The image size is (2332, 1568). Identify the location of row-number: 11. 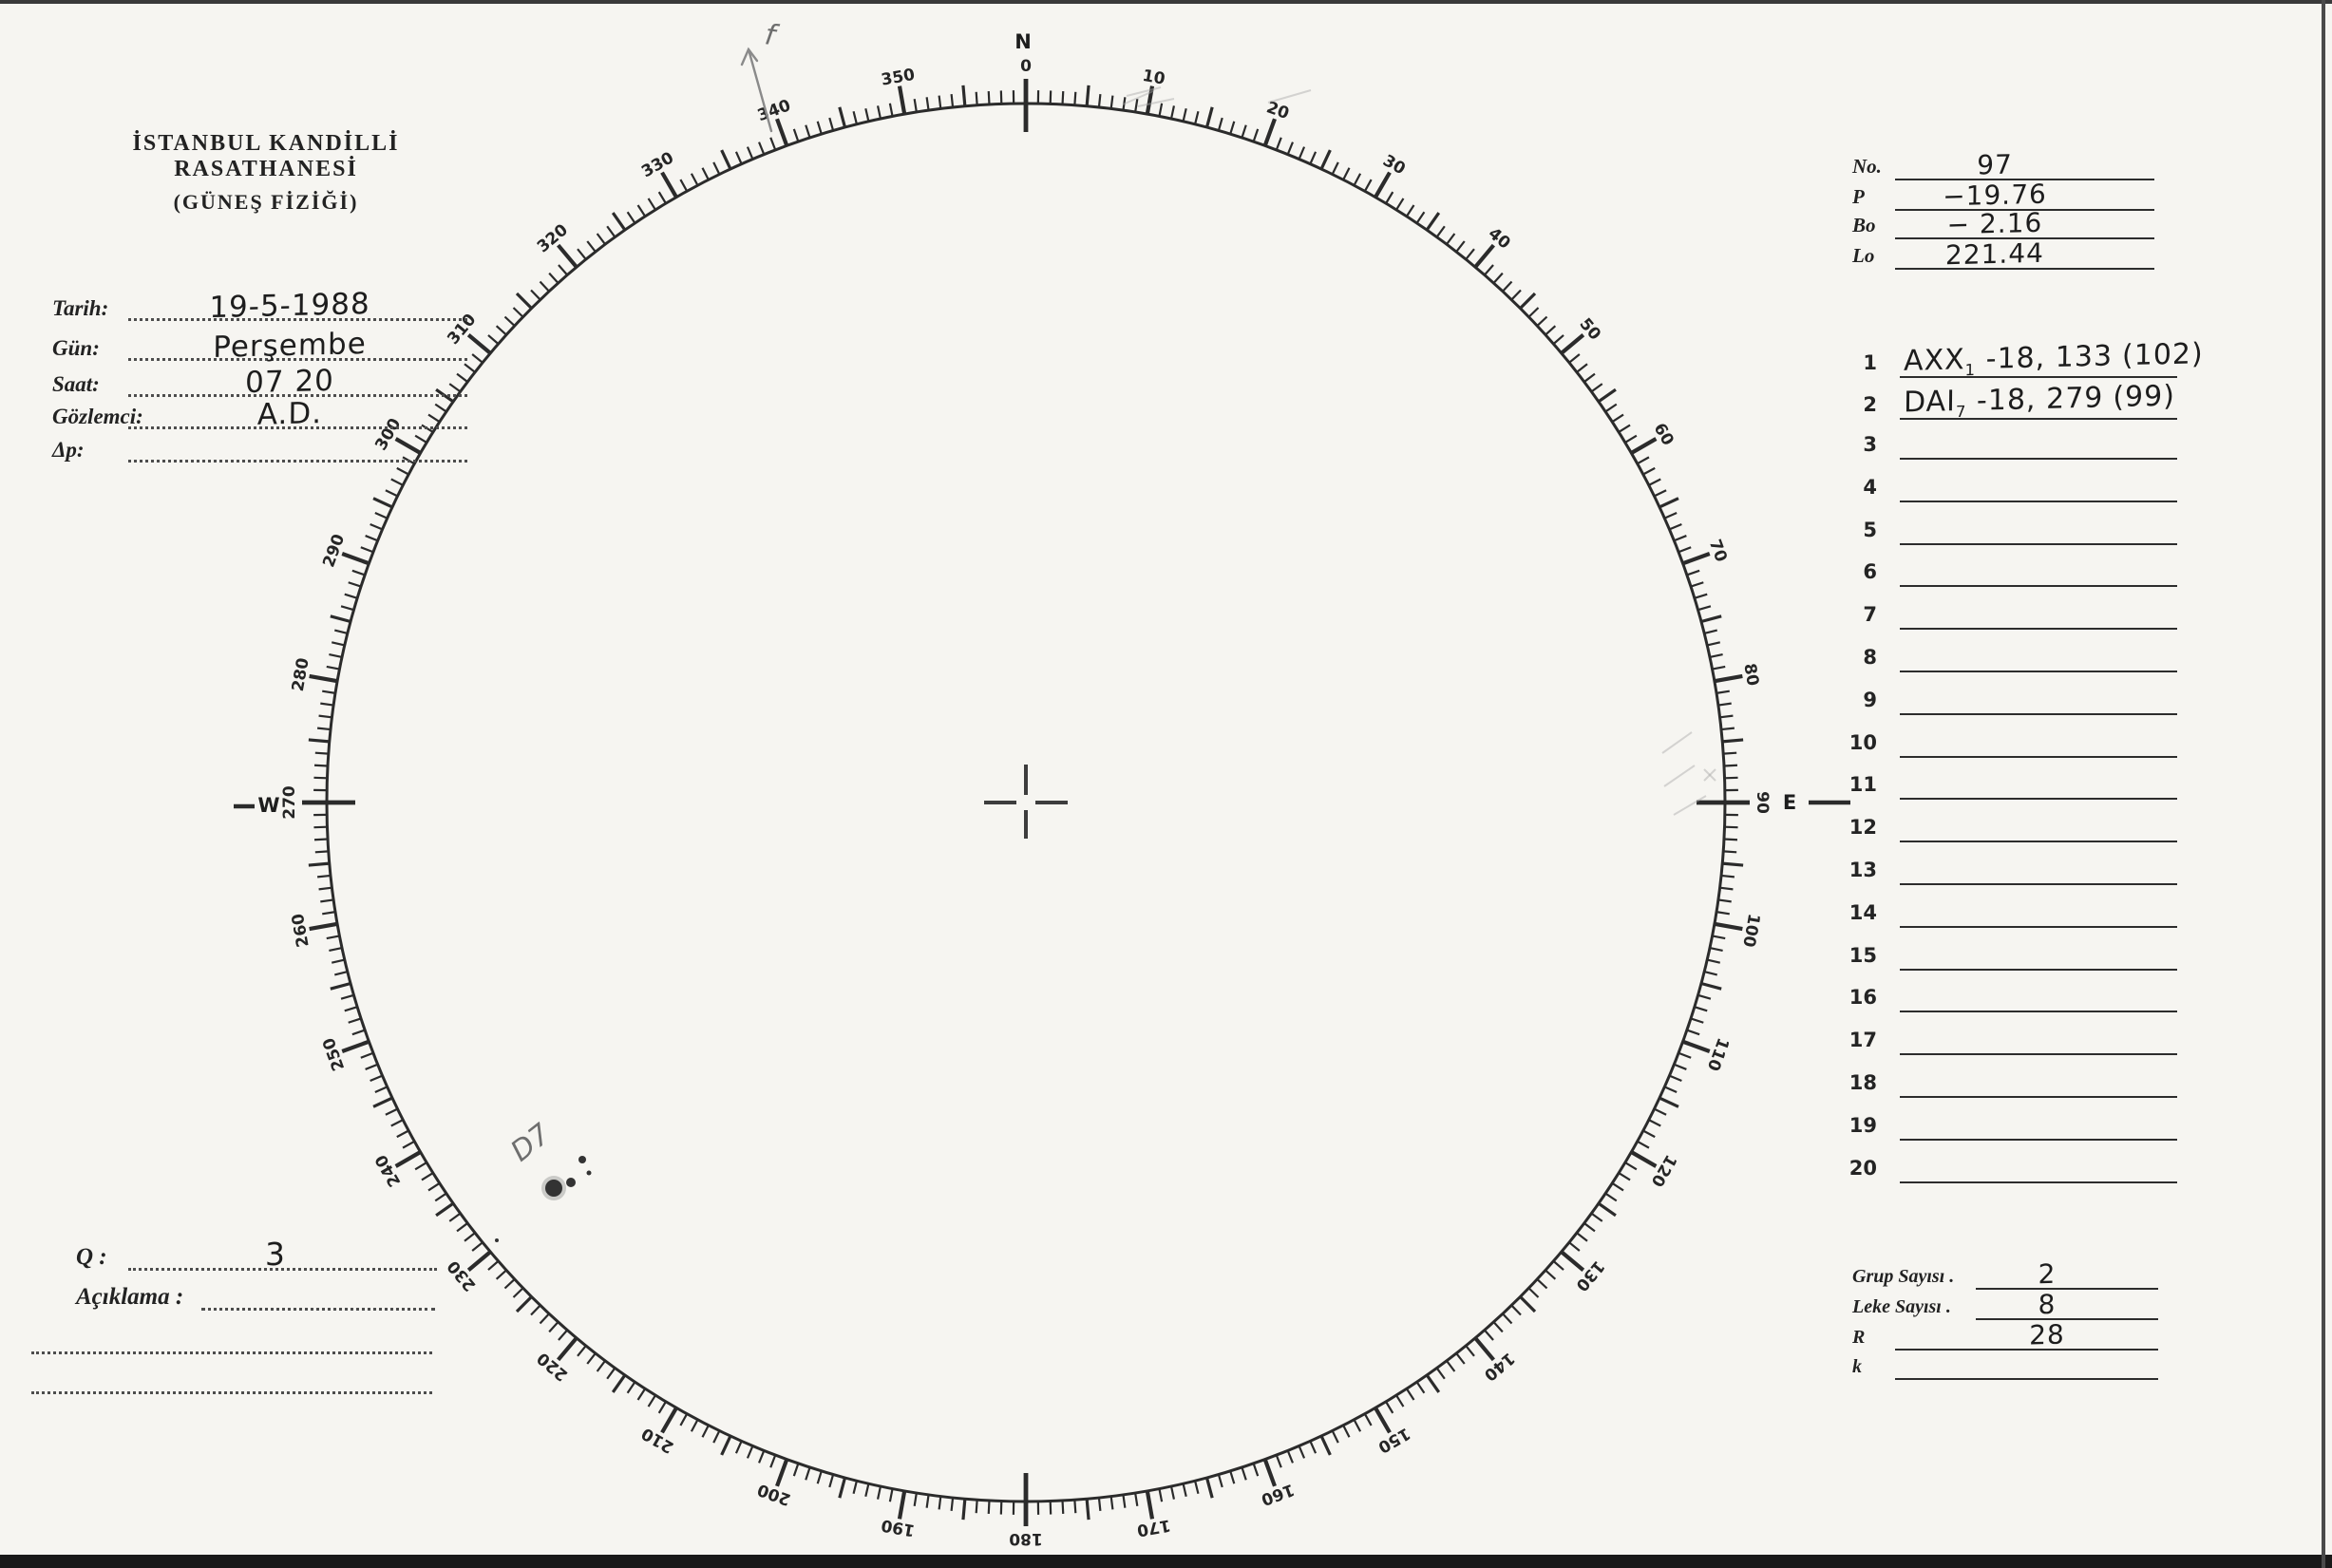
(1863, 785).